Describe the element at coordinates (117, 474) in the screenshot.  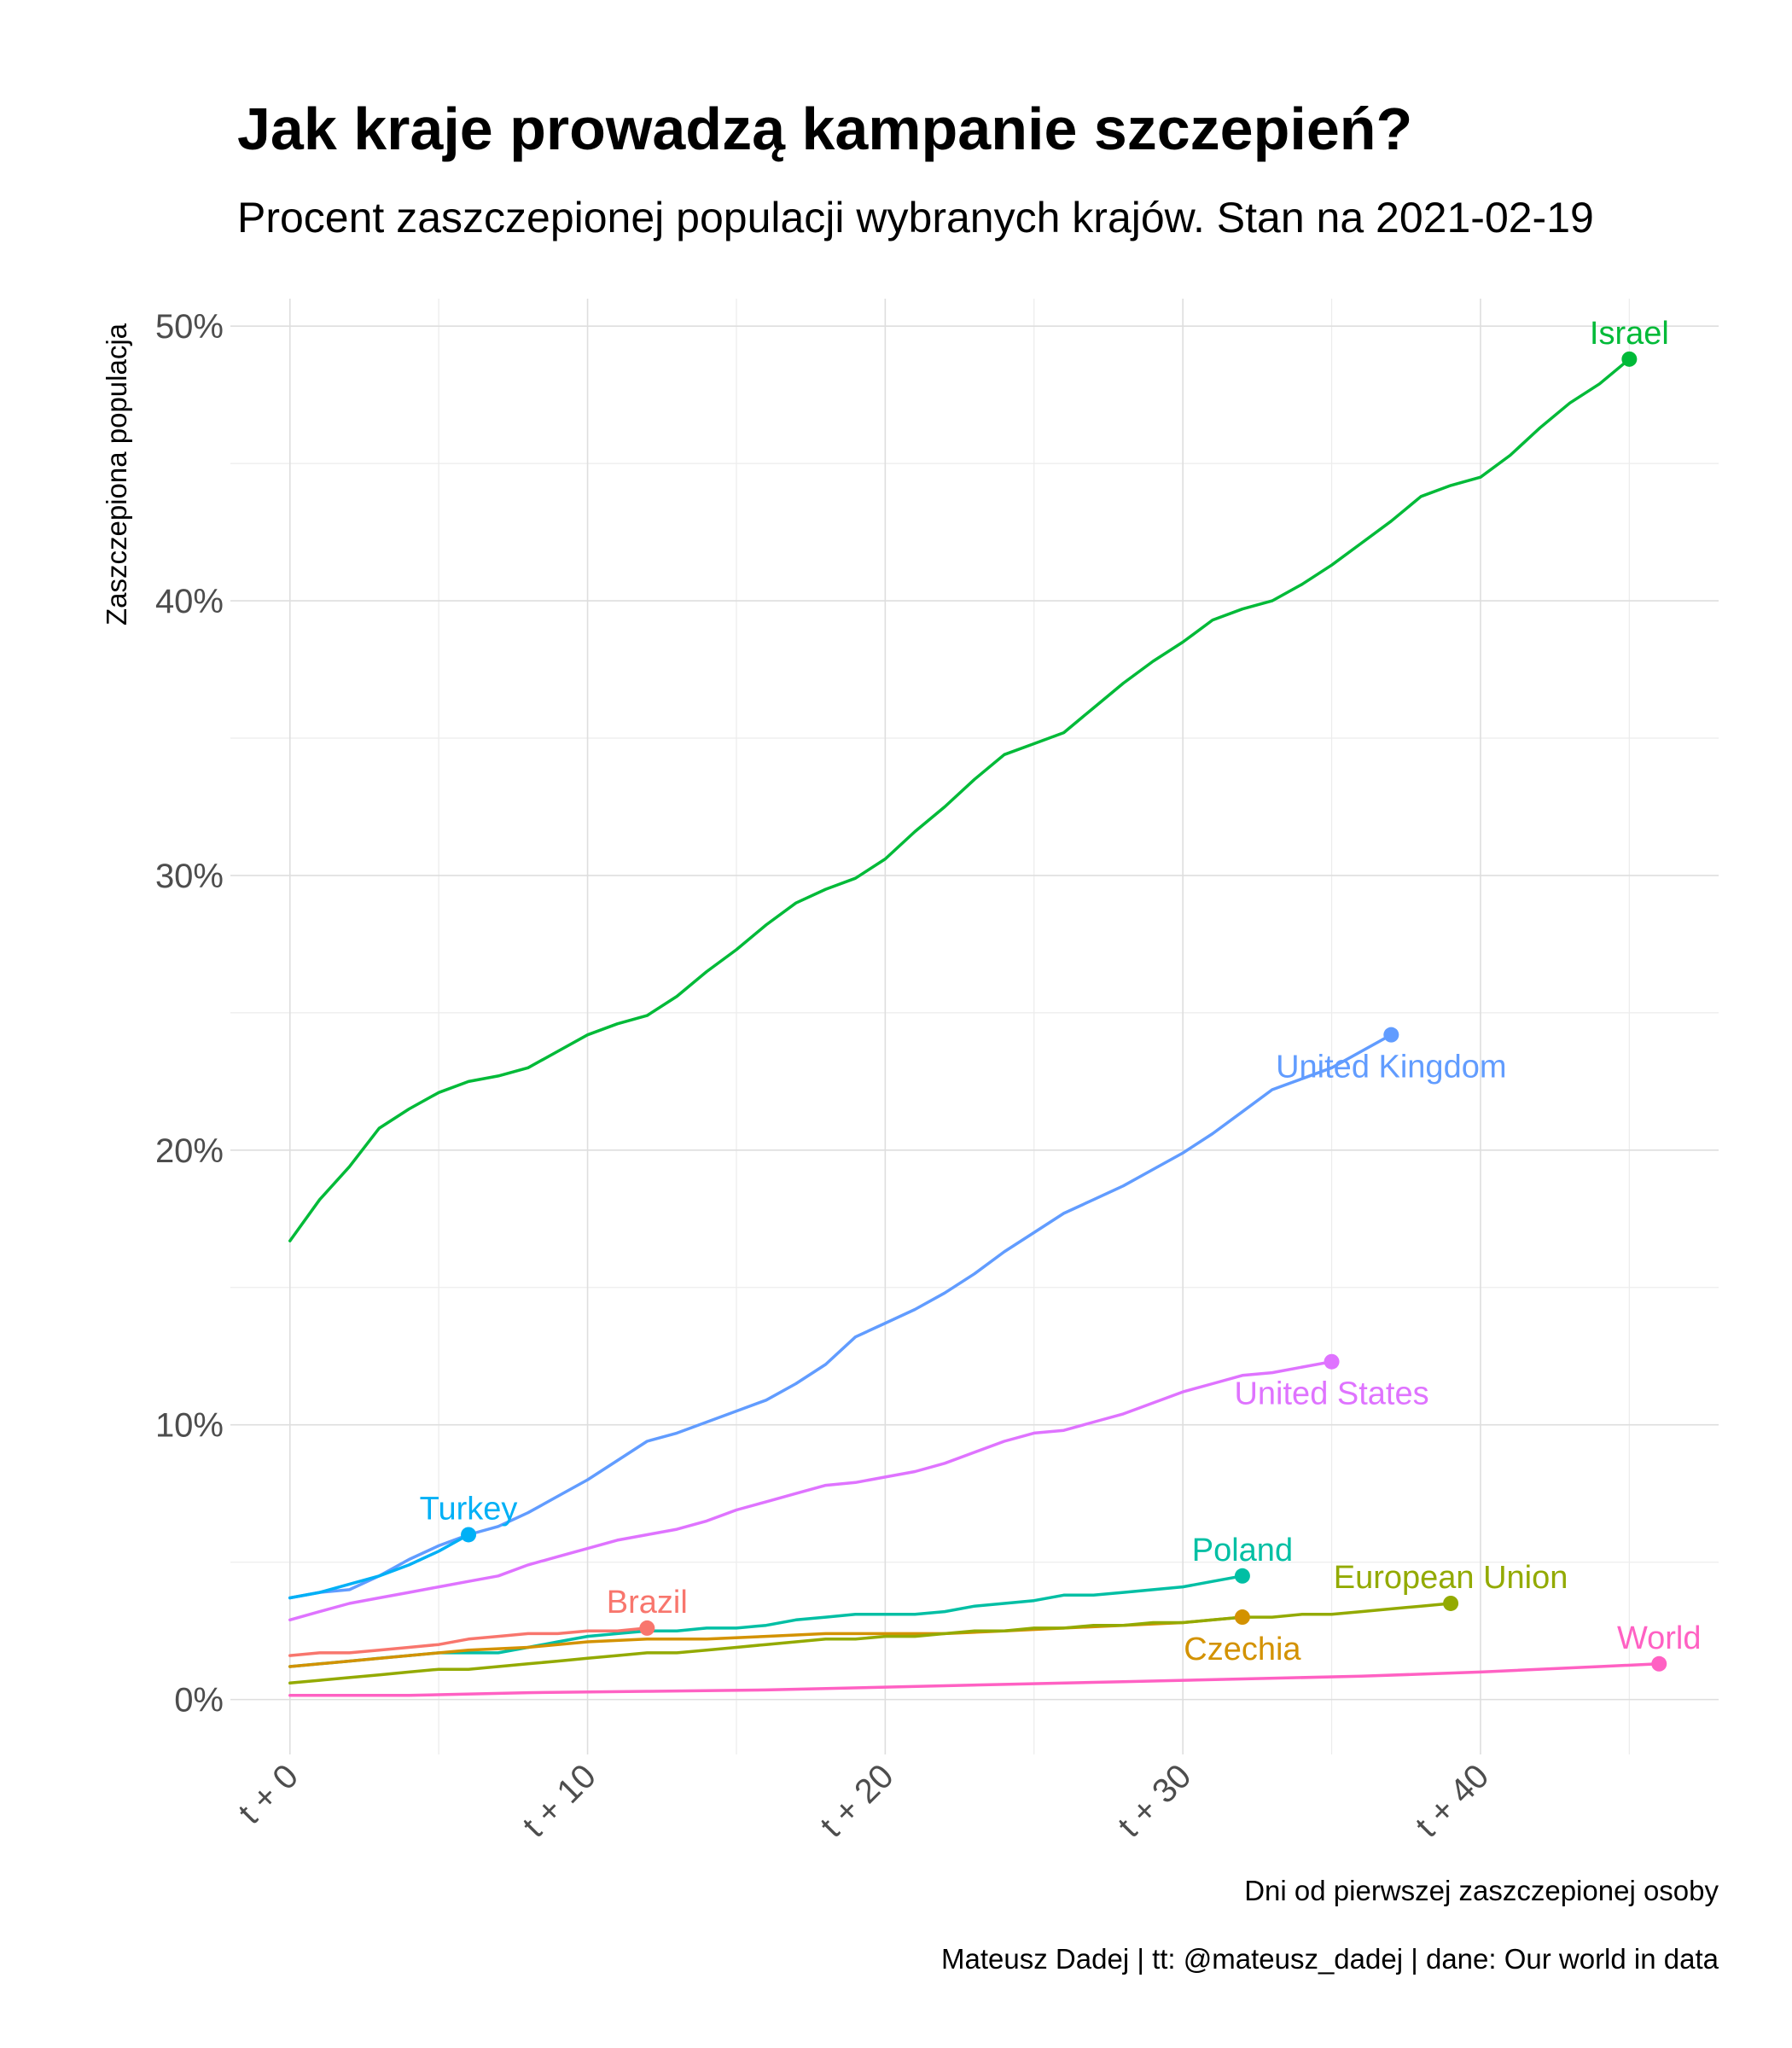
I see `y-axis-label: Zaszczepiona populacja` at that location.